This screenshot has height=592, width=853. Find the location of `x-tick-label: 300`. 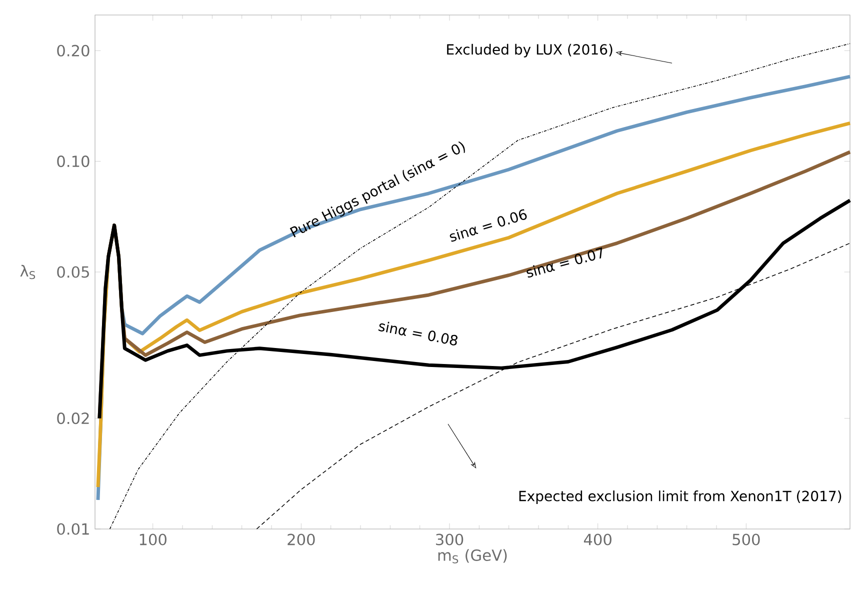

x-tick-label: 300 is located at coordinates (450, 540).